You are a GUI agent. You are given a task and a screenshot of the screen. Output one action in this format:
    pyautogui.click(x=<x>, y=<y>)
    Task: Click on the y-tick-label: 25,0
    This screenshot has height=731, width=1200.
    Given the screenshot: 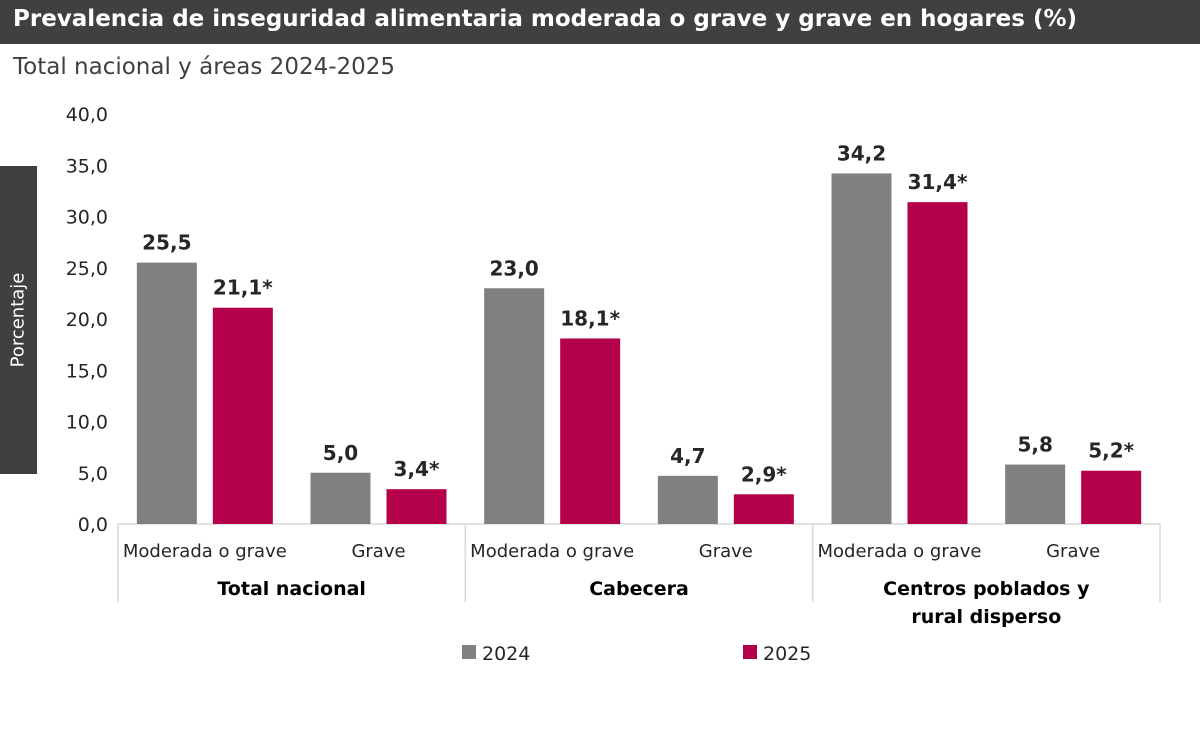 What is the action you would take?
    pyautogui.click(x=87, y=269)
    